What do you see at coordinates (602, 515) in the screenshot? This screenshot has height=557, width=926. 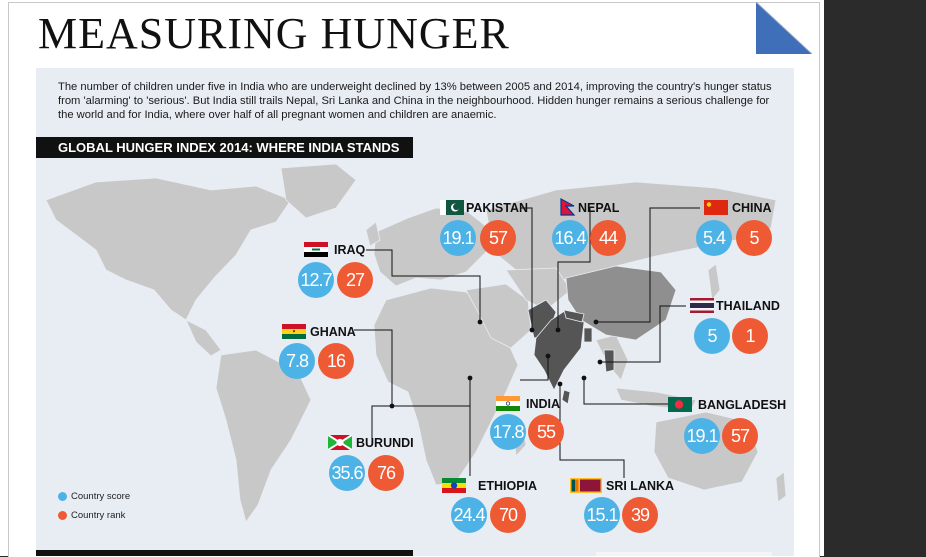 I see `country-score-sri-lanka: 15.1` at bounding box center [602, 515].